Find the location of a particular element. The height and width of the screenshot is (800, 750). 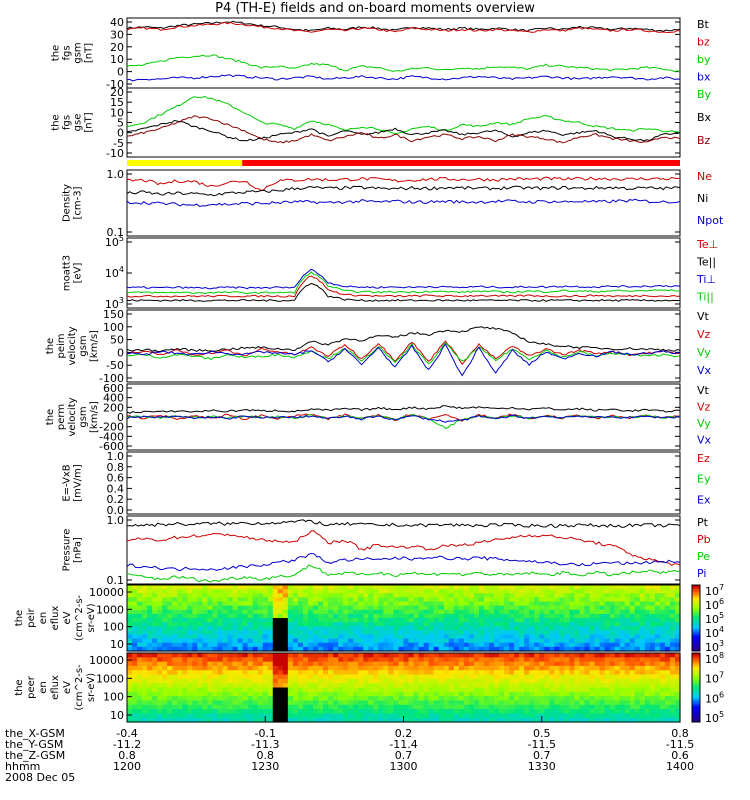

date-label: 2008 Dec 05 is located at coordinates (40, 777).